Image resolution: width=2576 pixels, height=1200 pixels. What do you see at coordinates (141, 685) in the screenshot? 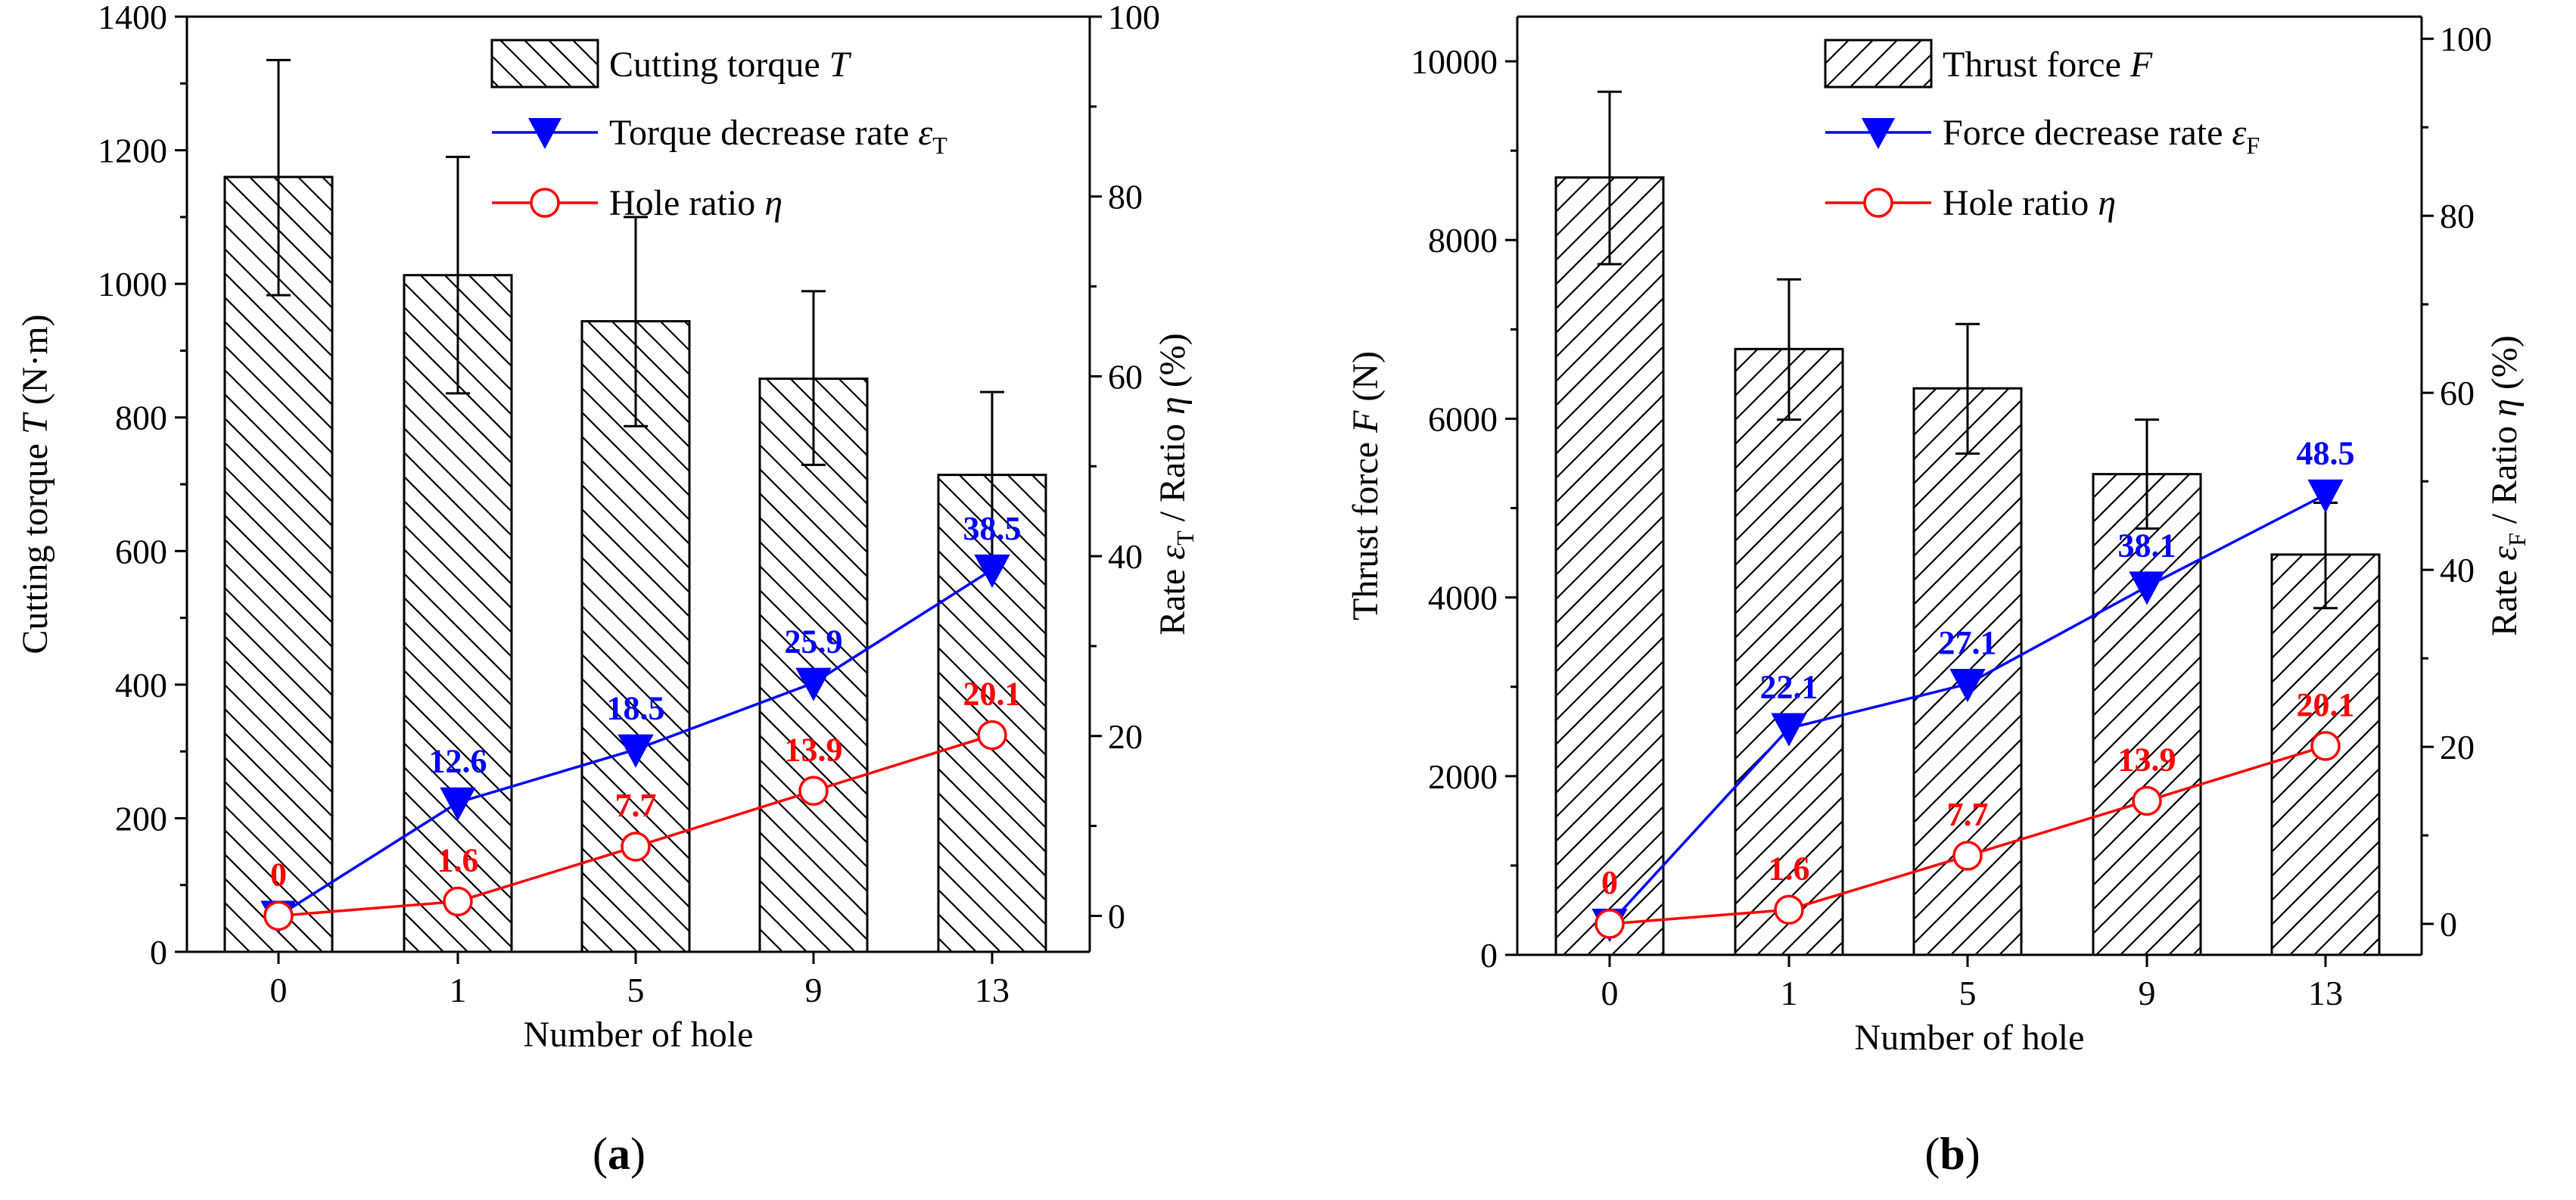
I see `y-tick-label: 400` at bounding box center [141, 685].